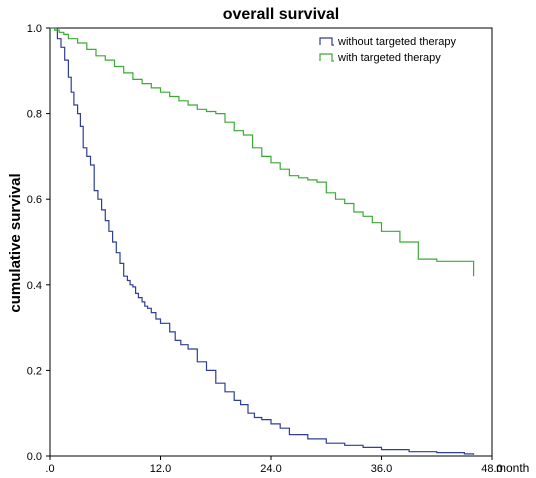 The image size is (536, 478). I want to click on y-tick-label: 0.6, so click(34, 200).